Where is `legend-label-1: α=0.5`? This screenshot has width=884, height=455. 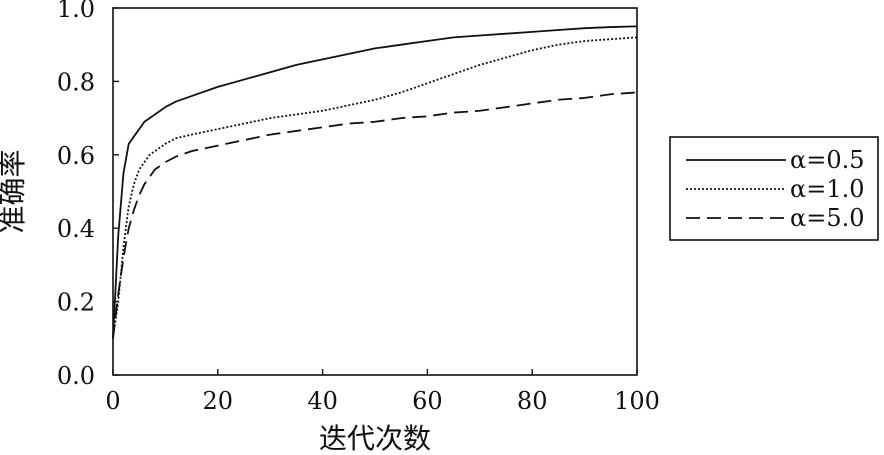 legend-label-1: α=0.5 is located at coordinates (827, 160).